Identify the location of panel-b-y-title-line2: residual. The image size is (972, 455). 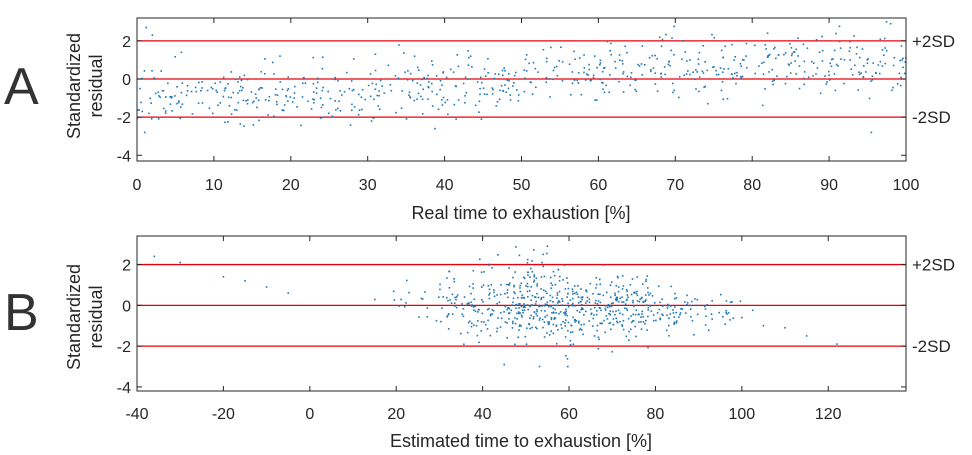
(96, 316).